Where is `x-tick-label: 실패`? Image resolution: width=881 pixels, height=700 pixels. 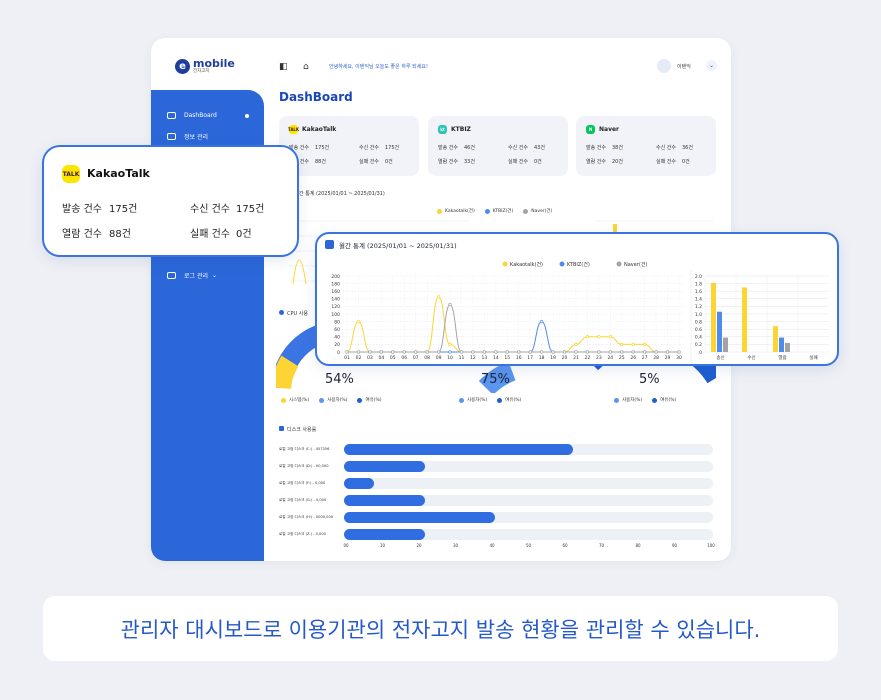 x-tick-label: 실패 is located at coordinates (813, 357).